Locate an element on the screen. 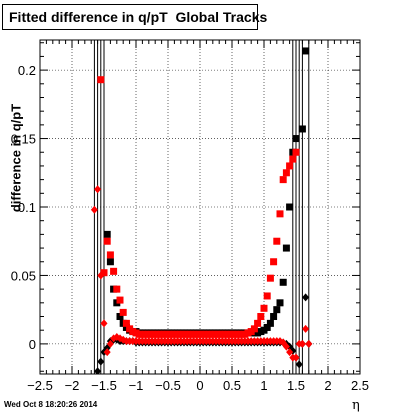 This screenshot has height=414, width=400. x-tick-label: 1 is located at coordinates (263, 385).